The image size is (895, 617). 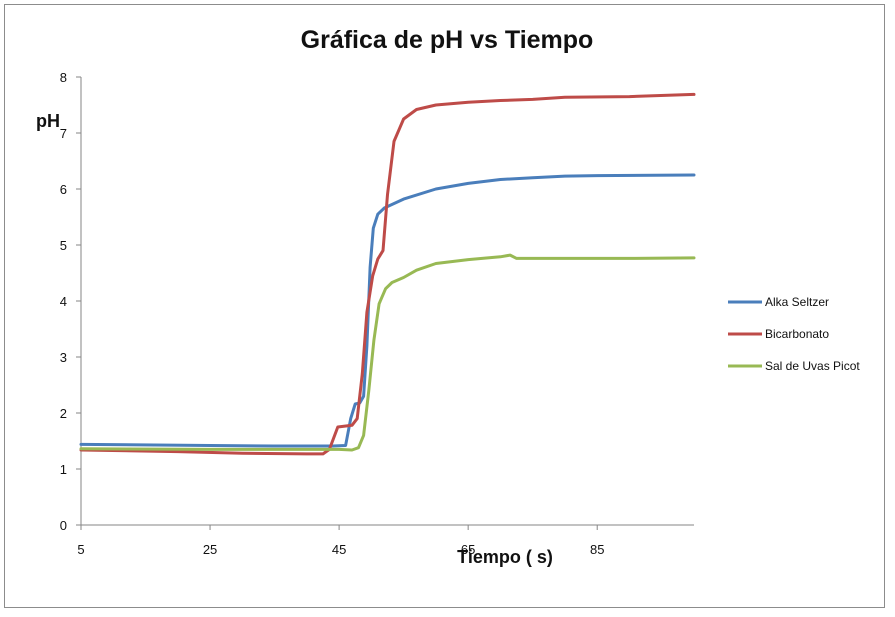 I want to click on x-axis-label: Tiempo ( s), so click(x=505, y=557).